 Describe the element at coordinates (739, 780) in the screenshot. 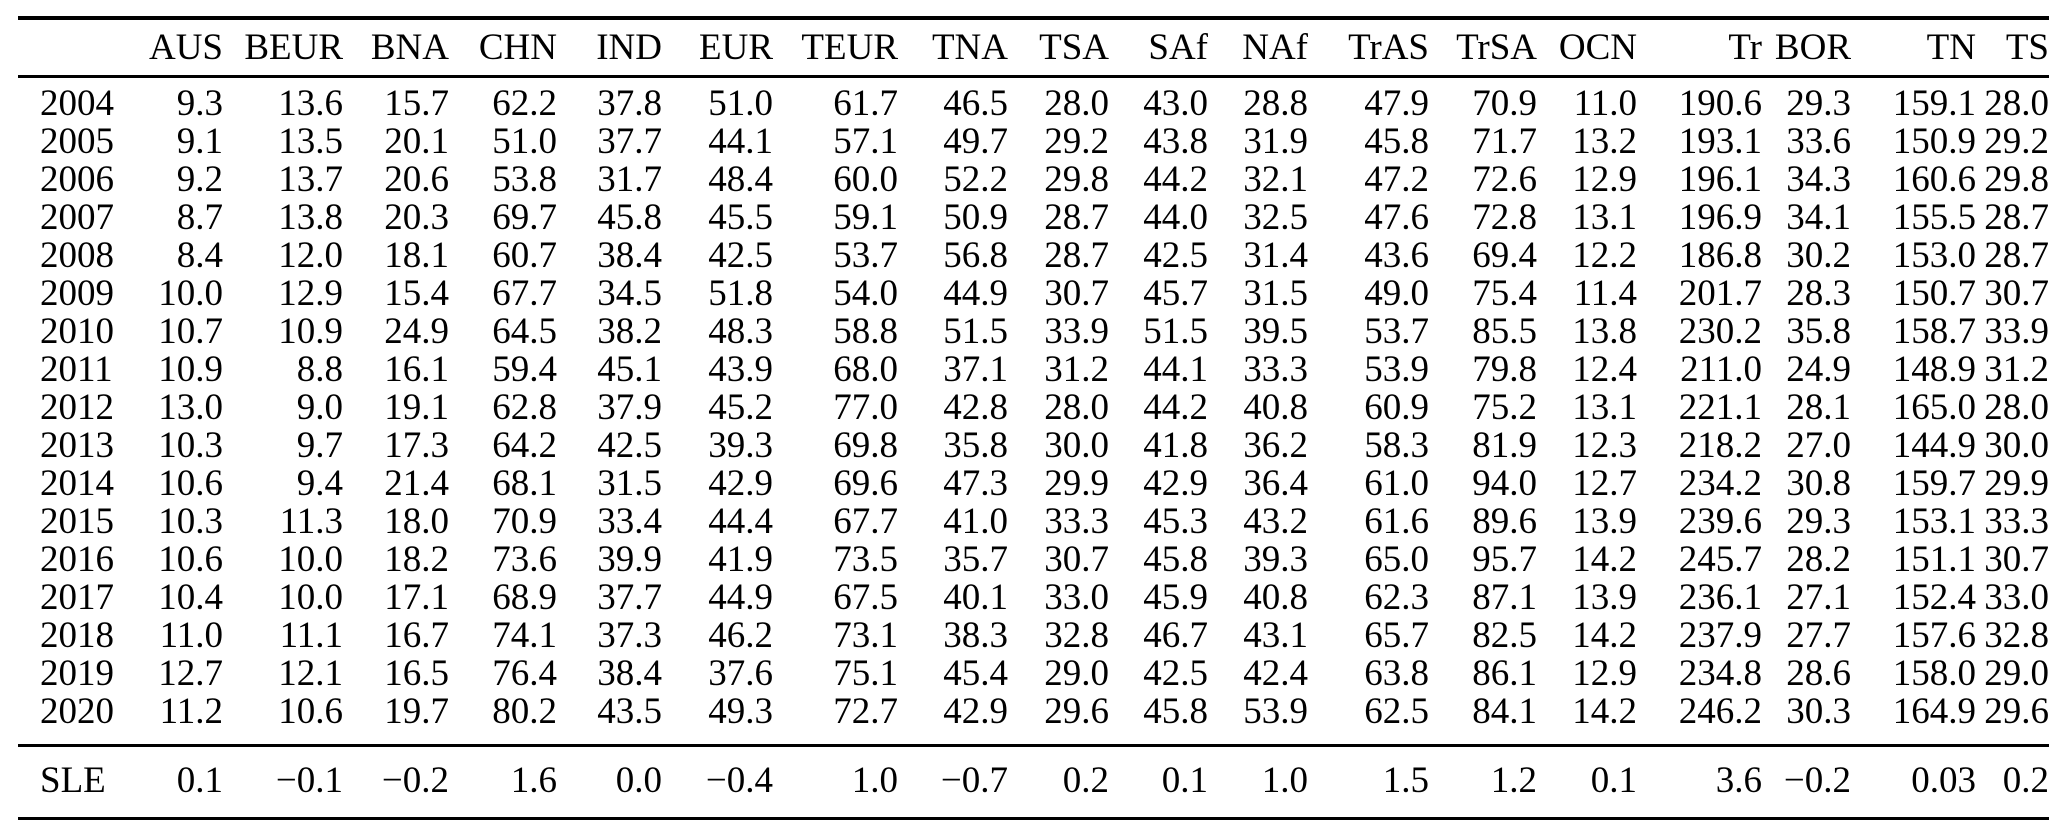

I see `sle-cell: −0.4` at that location.